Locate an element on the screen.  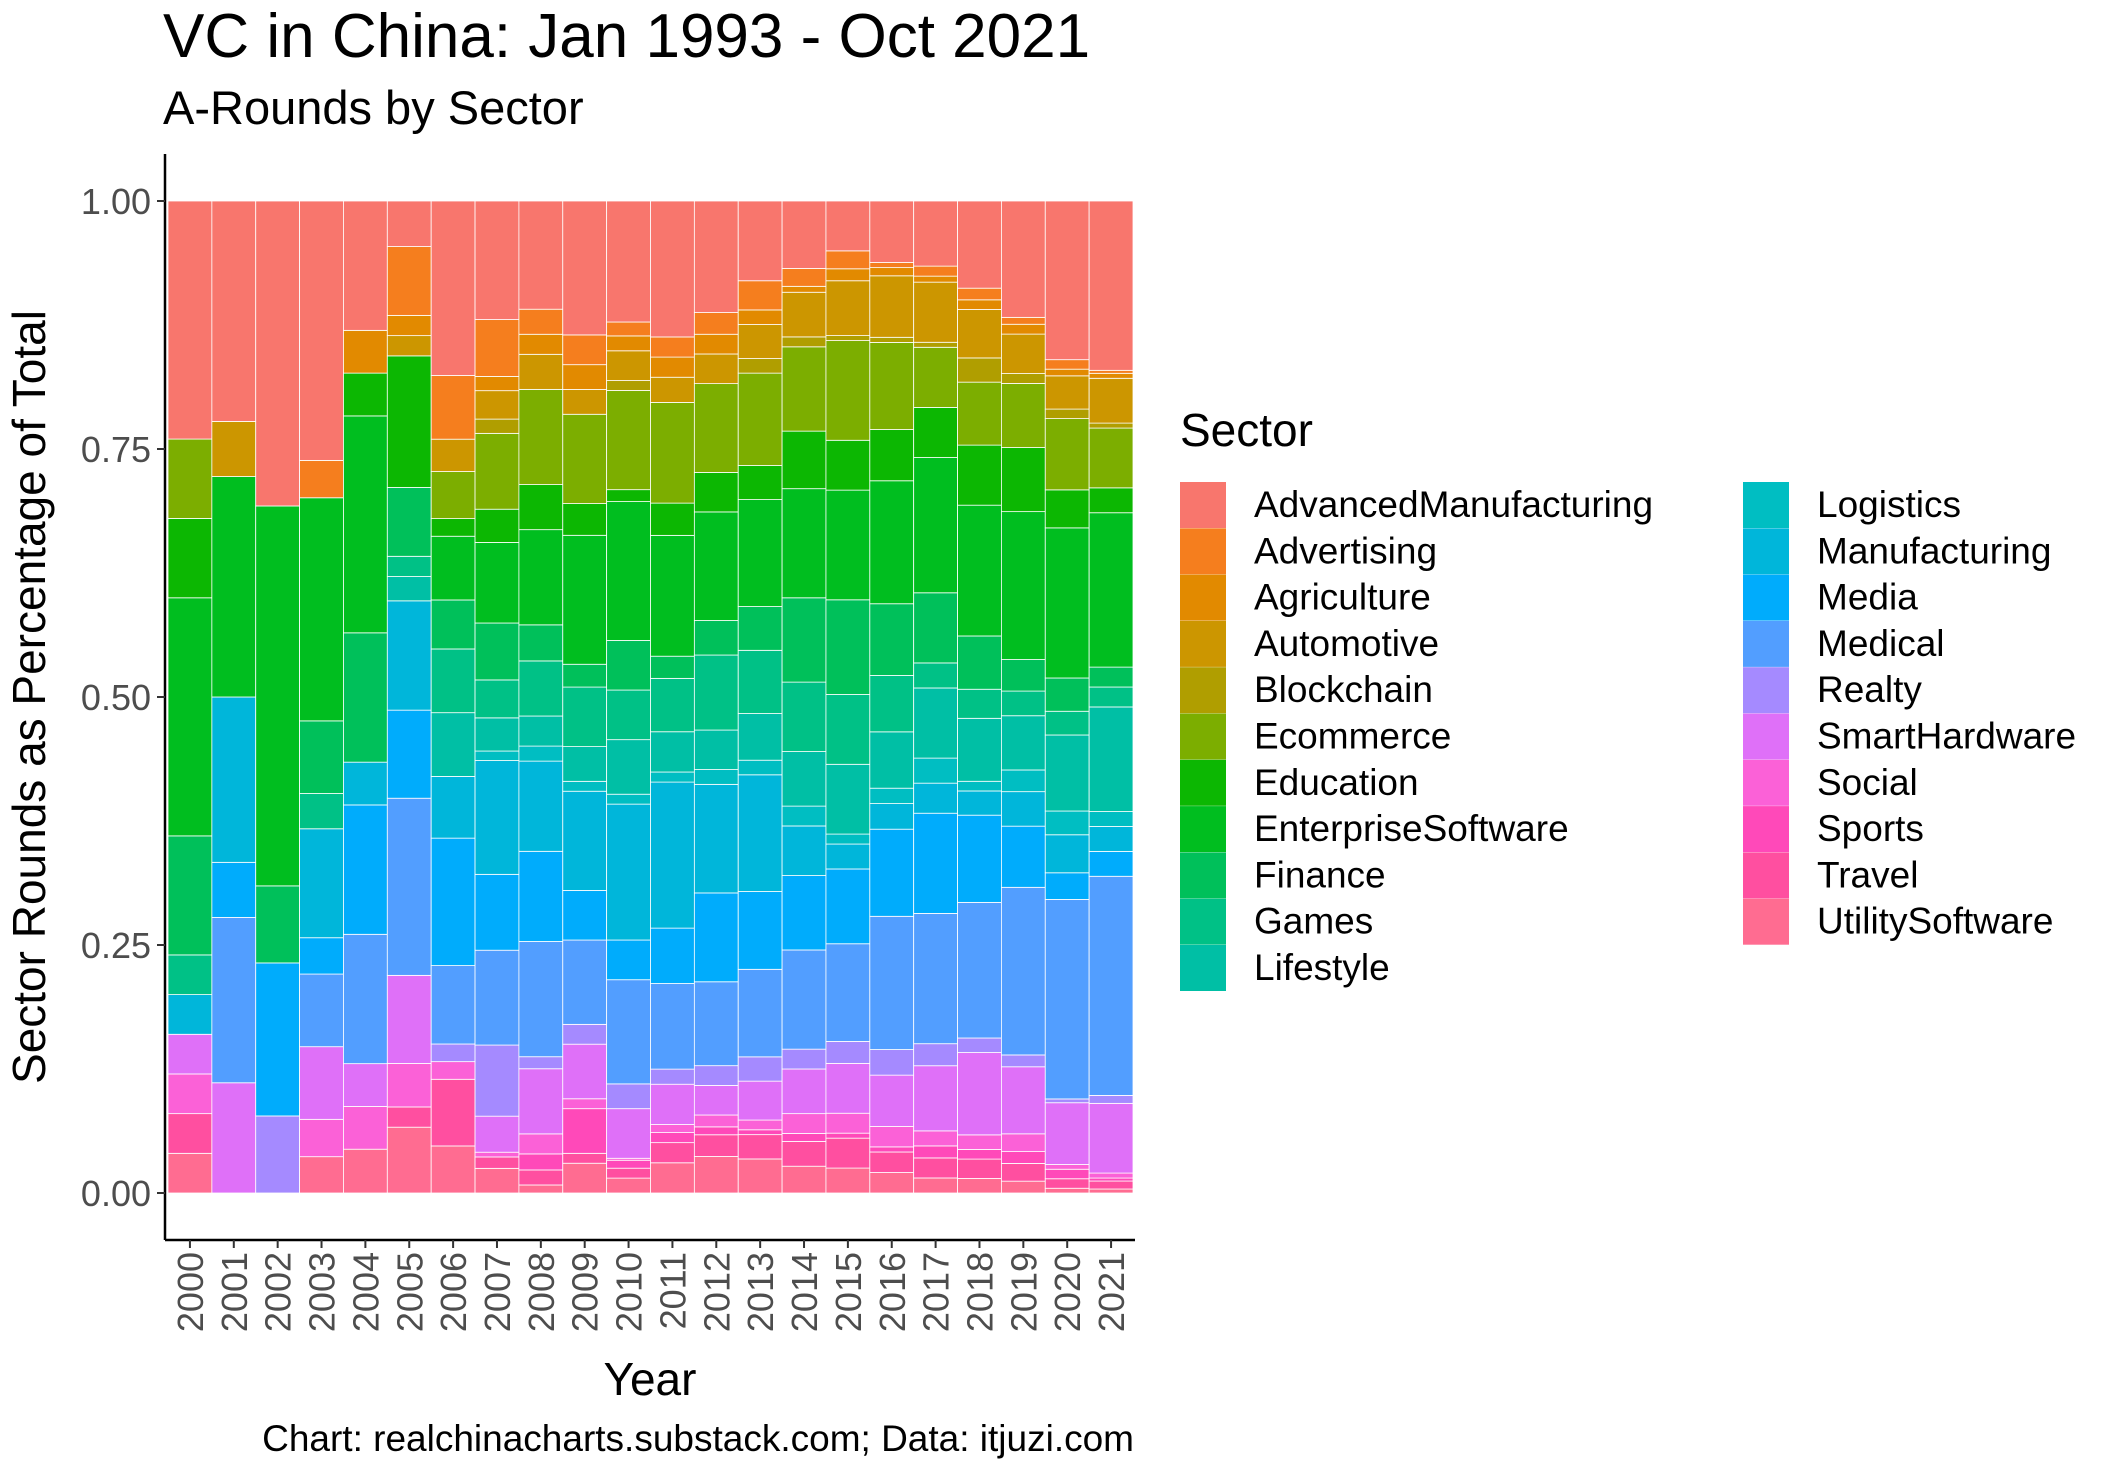
x-tick-label: 2019 is located at coordinates (1023, 1292).